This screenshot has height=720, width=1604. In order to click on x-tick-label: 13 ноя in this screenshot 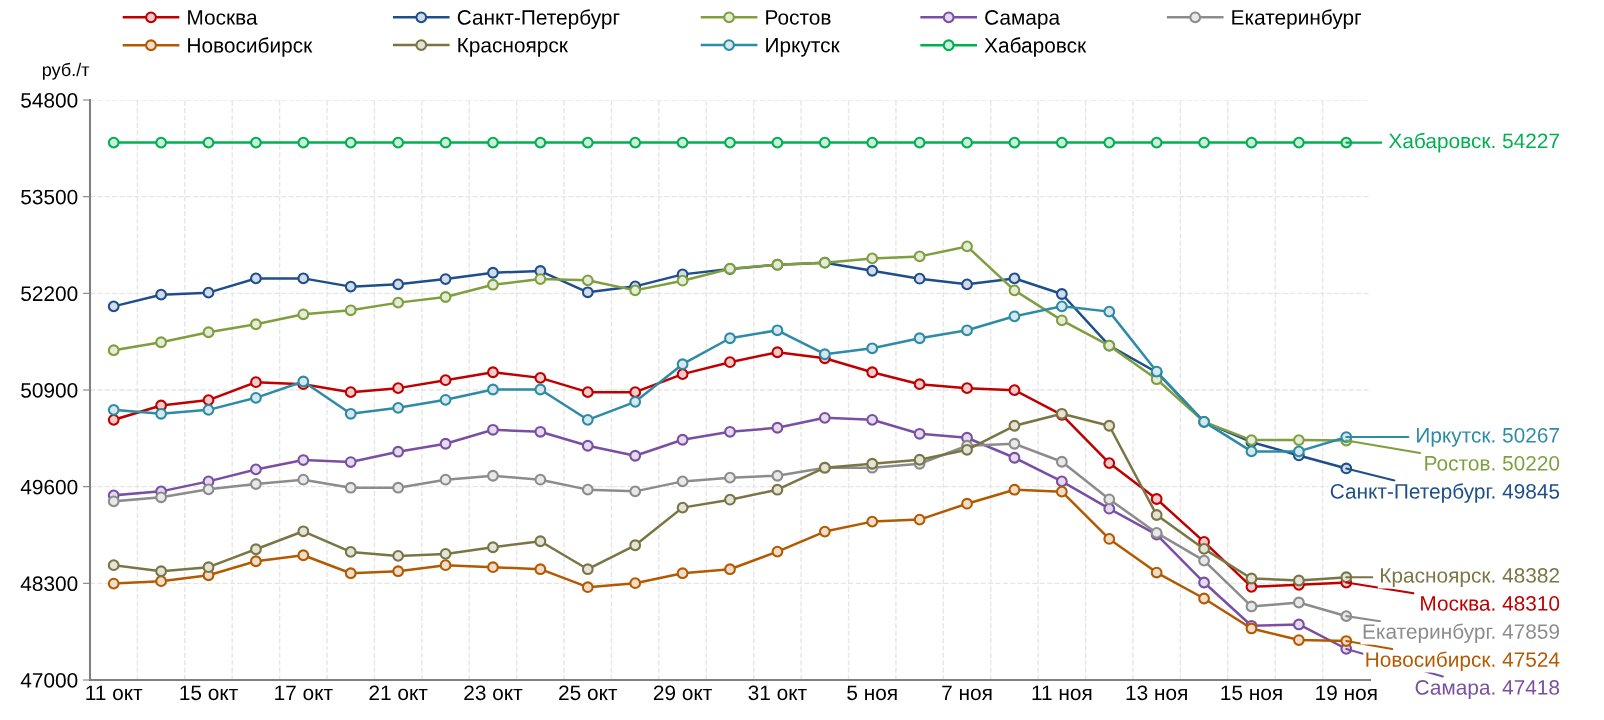, I will do `click(1156, 693)`.